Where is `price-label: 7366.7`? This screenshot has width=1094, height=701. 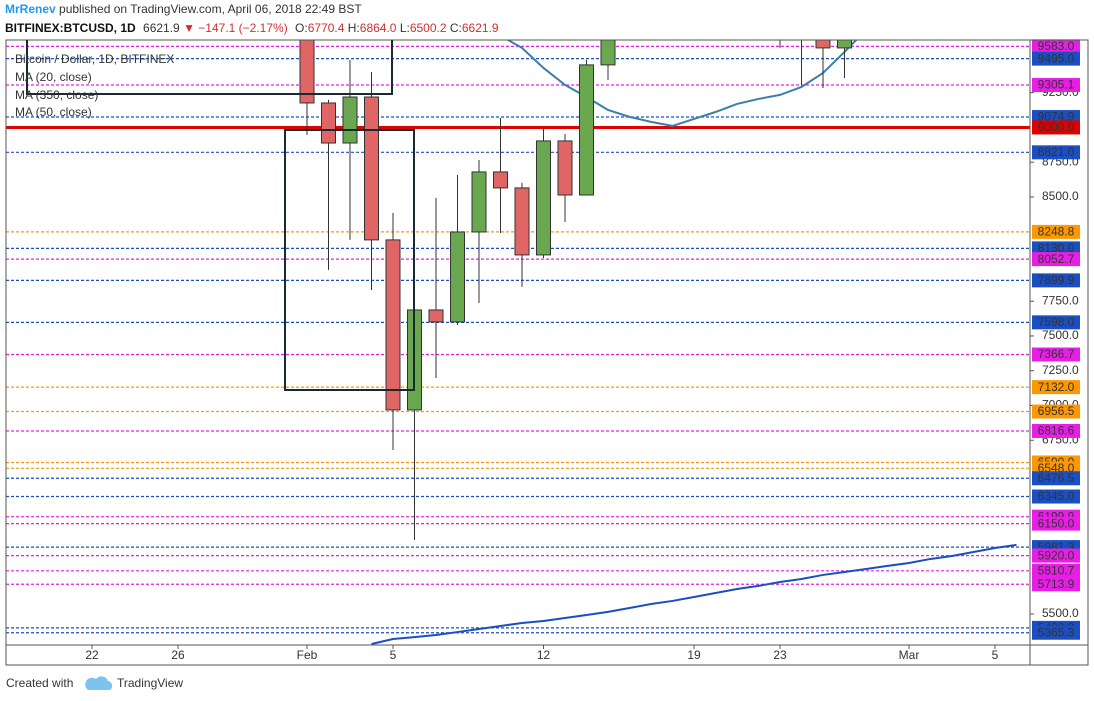 price-label: 7366.7 is located at coordinates (1056, 354).